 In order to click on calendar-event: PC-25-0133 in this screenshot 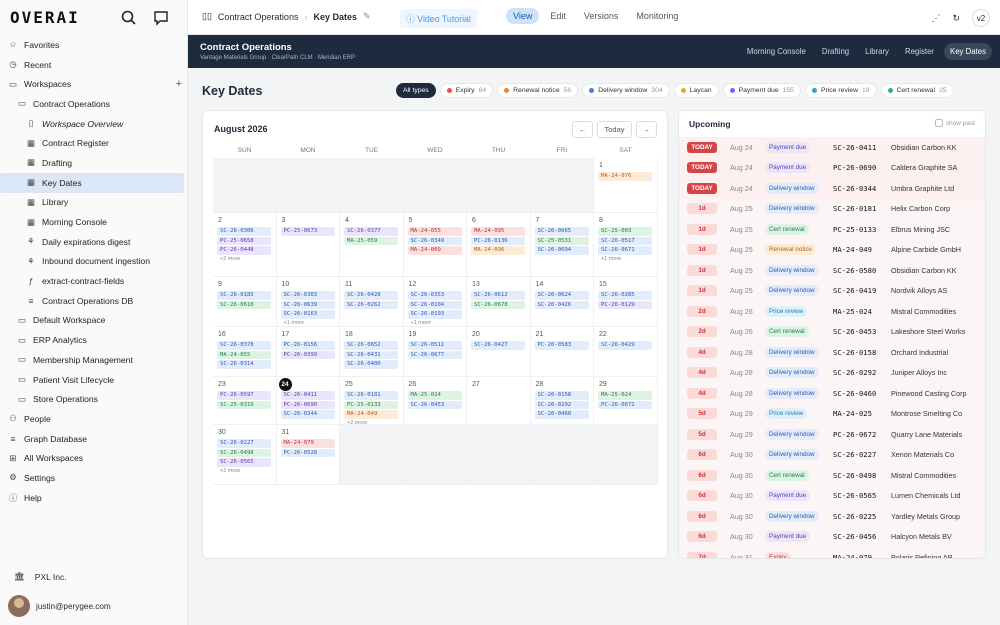, I will do `click(371, 404)`.